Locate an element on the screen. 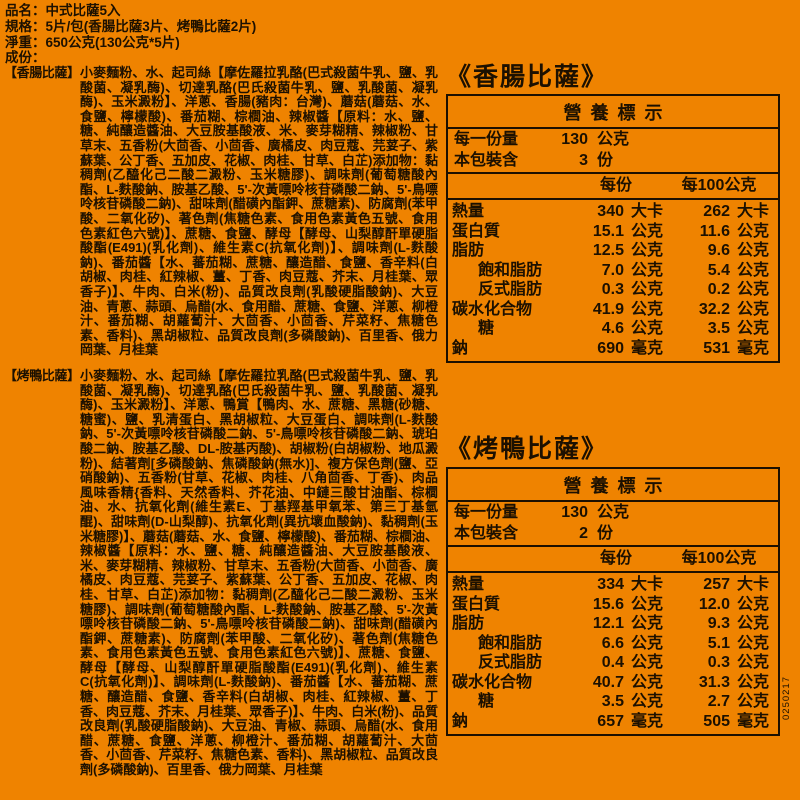  unit-per-serving: 毫克 is located at coordinates (647, 348).